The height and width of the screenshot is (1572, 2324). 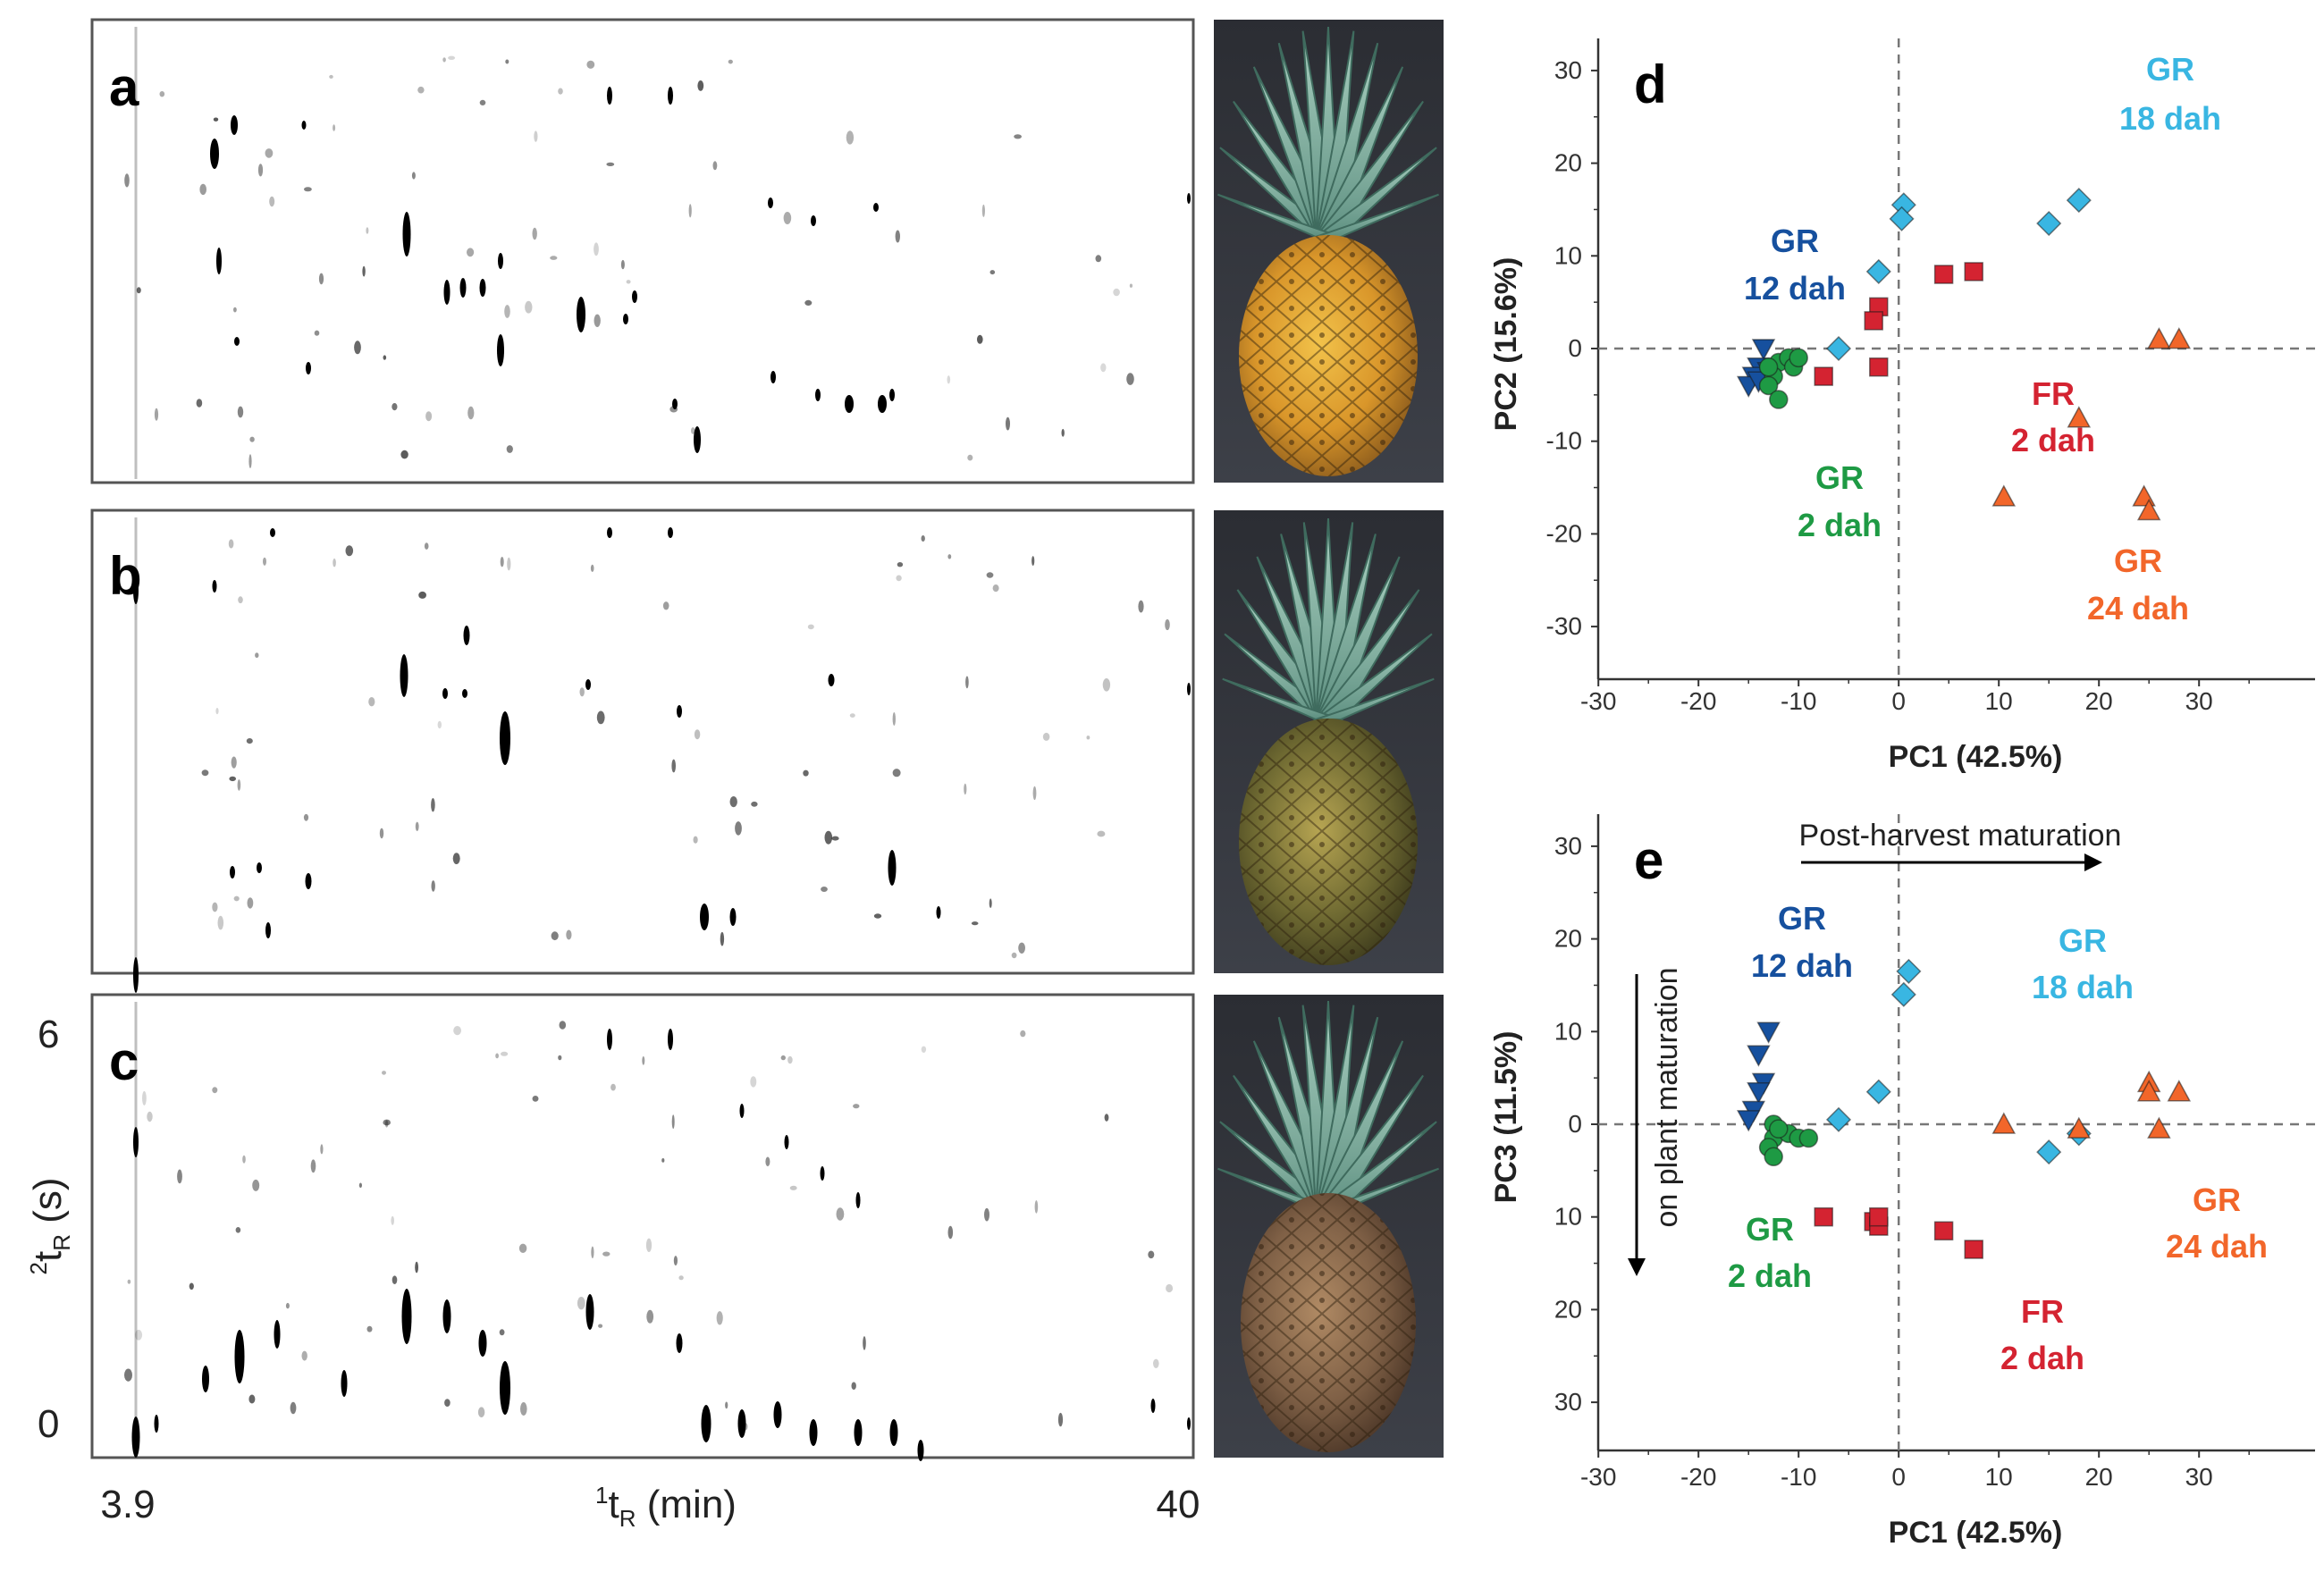 What do you see at coordinates (1637, 1267) in the screenshot?
I see `arrow-head-down` at bounding box center [1637, 1267].